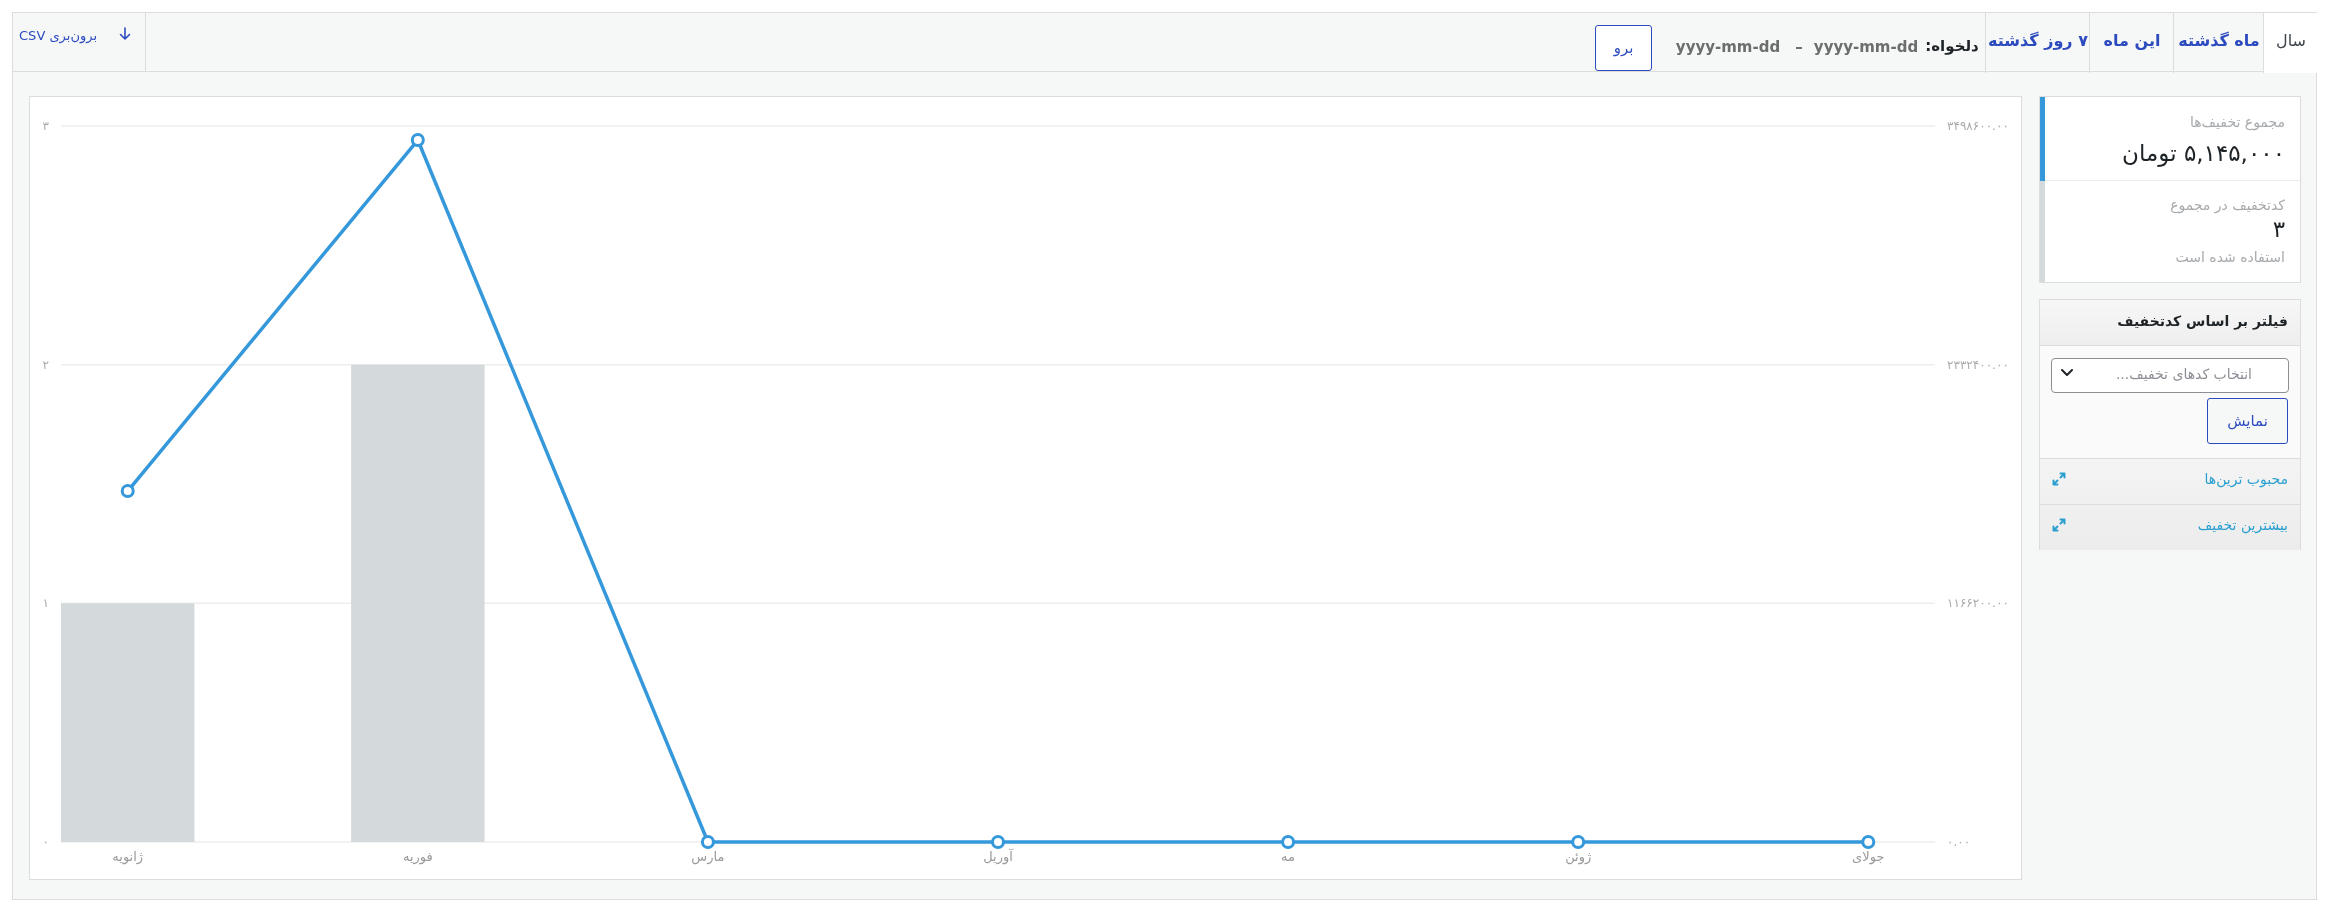  What do you see at coordinates (2246, 479) in the screenshot?
I see `text: محبوب ترین‌ها` at bounding box center [2246, 479].